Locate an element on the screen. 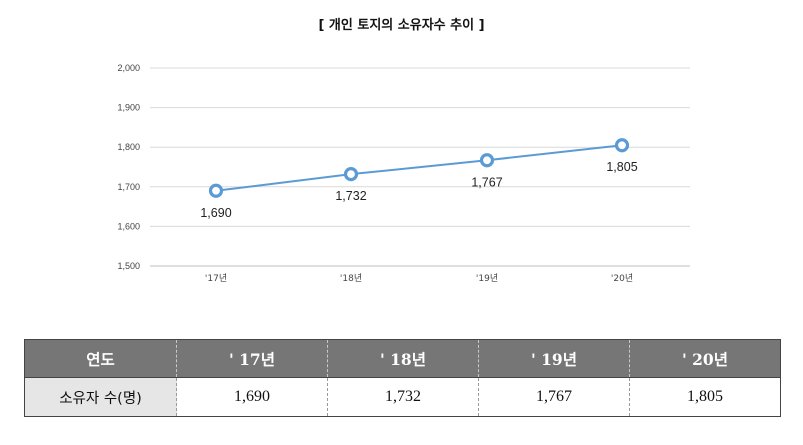 The height and width of the screenshot is (445, 803). table-header-cell: ' 18년 is located at coordinates (403, 358).